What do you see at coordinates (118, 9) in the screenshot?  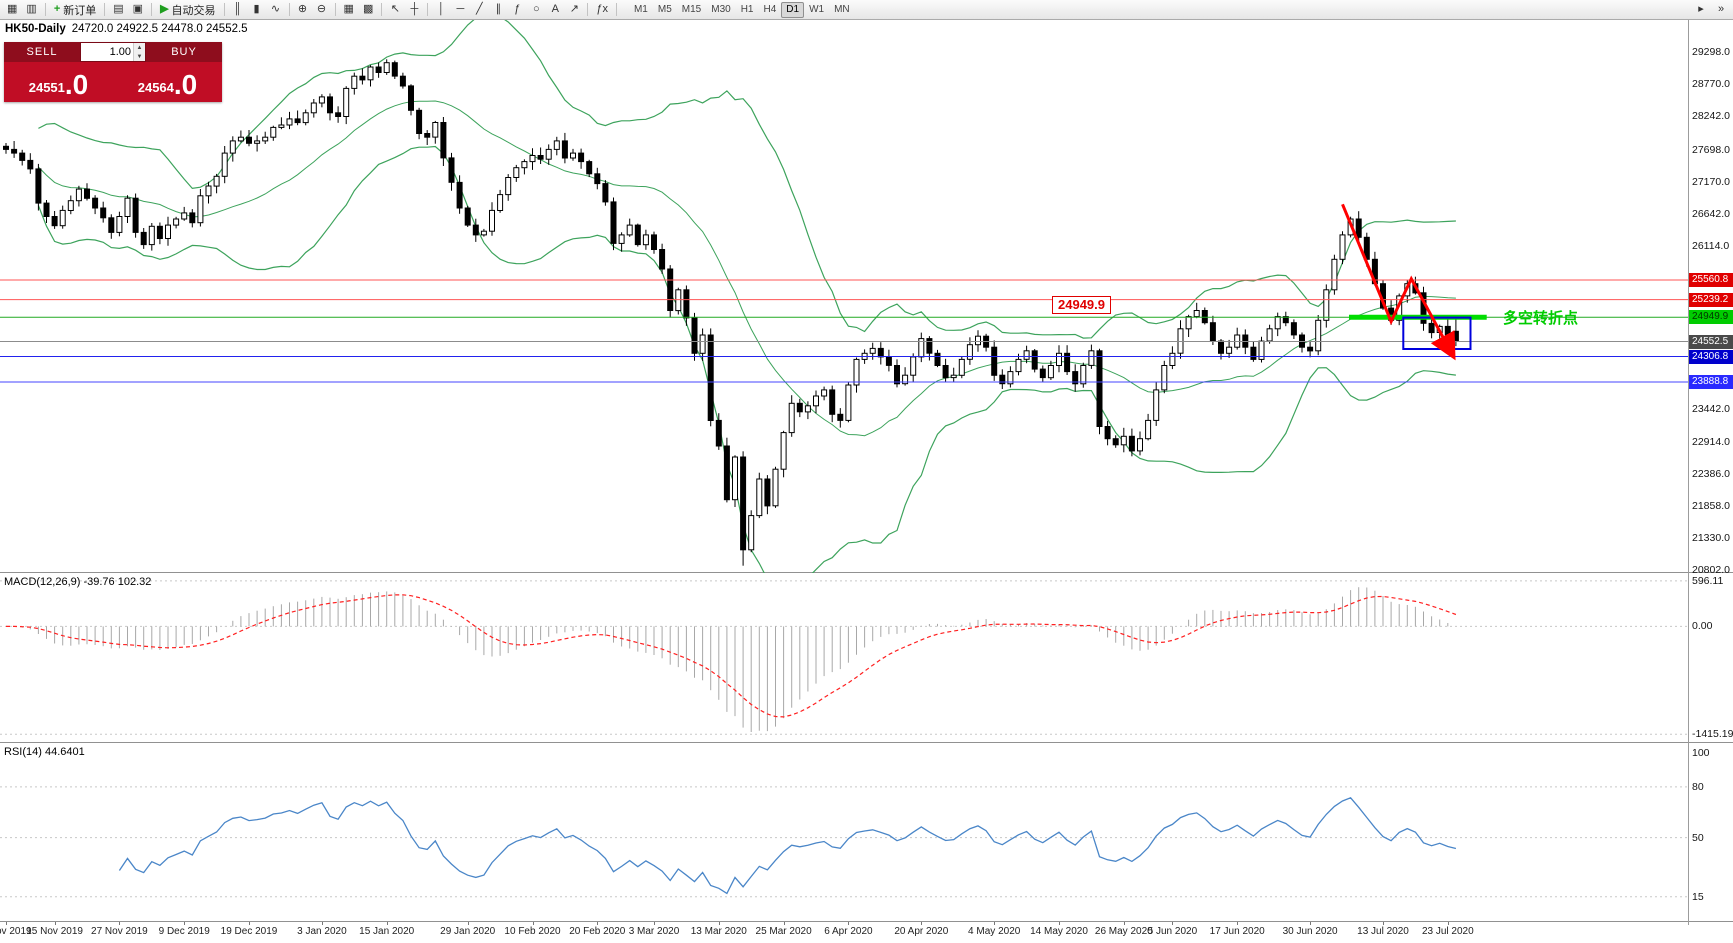 I see `market-watch-icon: ▤` at bounding box center [118, 9].